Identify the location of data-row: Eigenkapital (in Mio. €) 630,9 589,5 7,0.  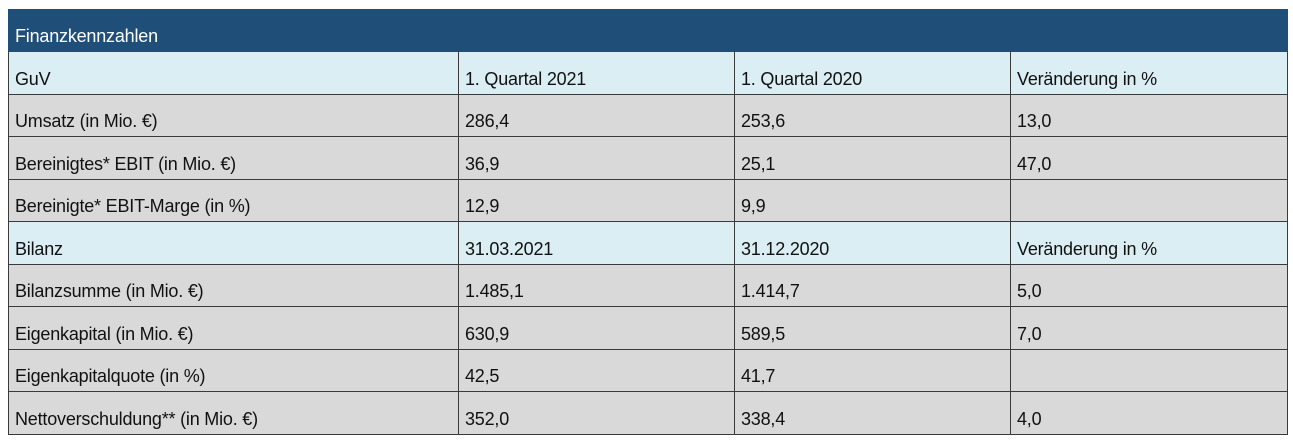
(648, 328).